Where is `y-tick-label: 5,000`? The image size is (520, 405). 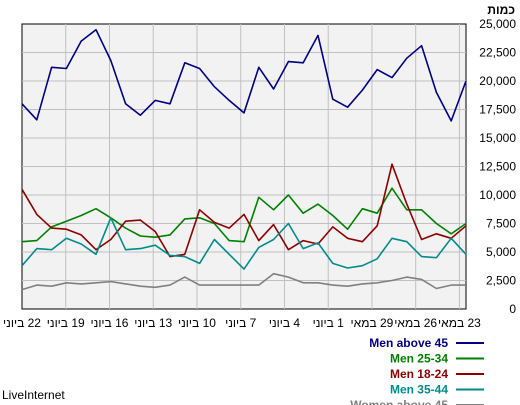 y-tick-label: 5,000 is located at coordinates (501, 252).